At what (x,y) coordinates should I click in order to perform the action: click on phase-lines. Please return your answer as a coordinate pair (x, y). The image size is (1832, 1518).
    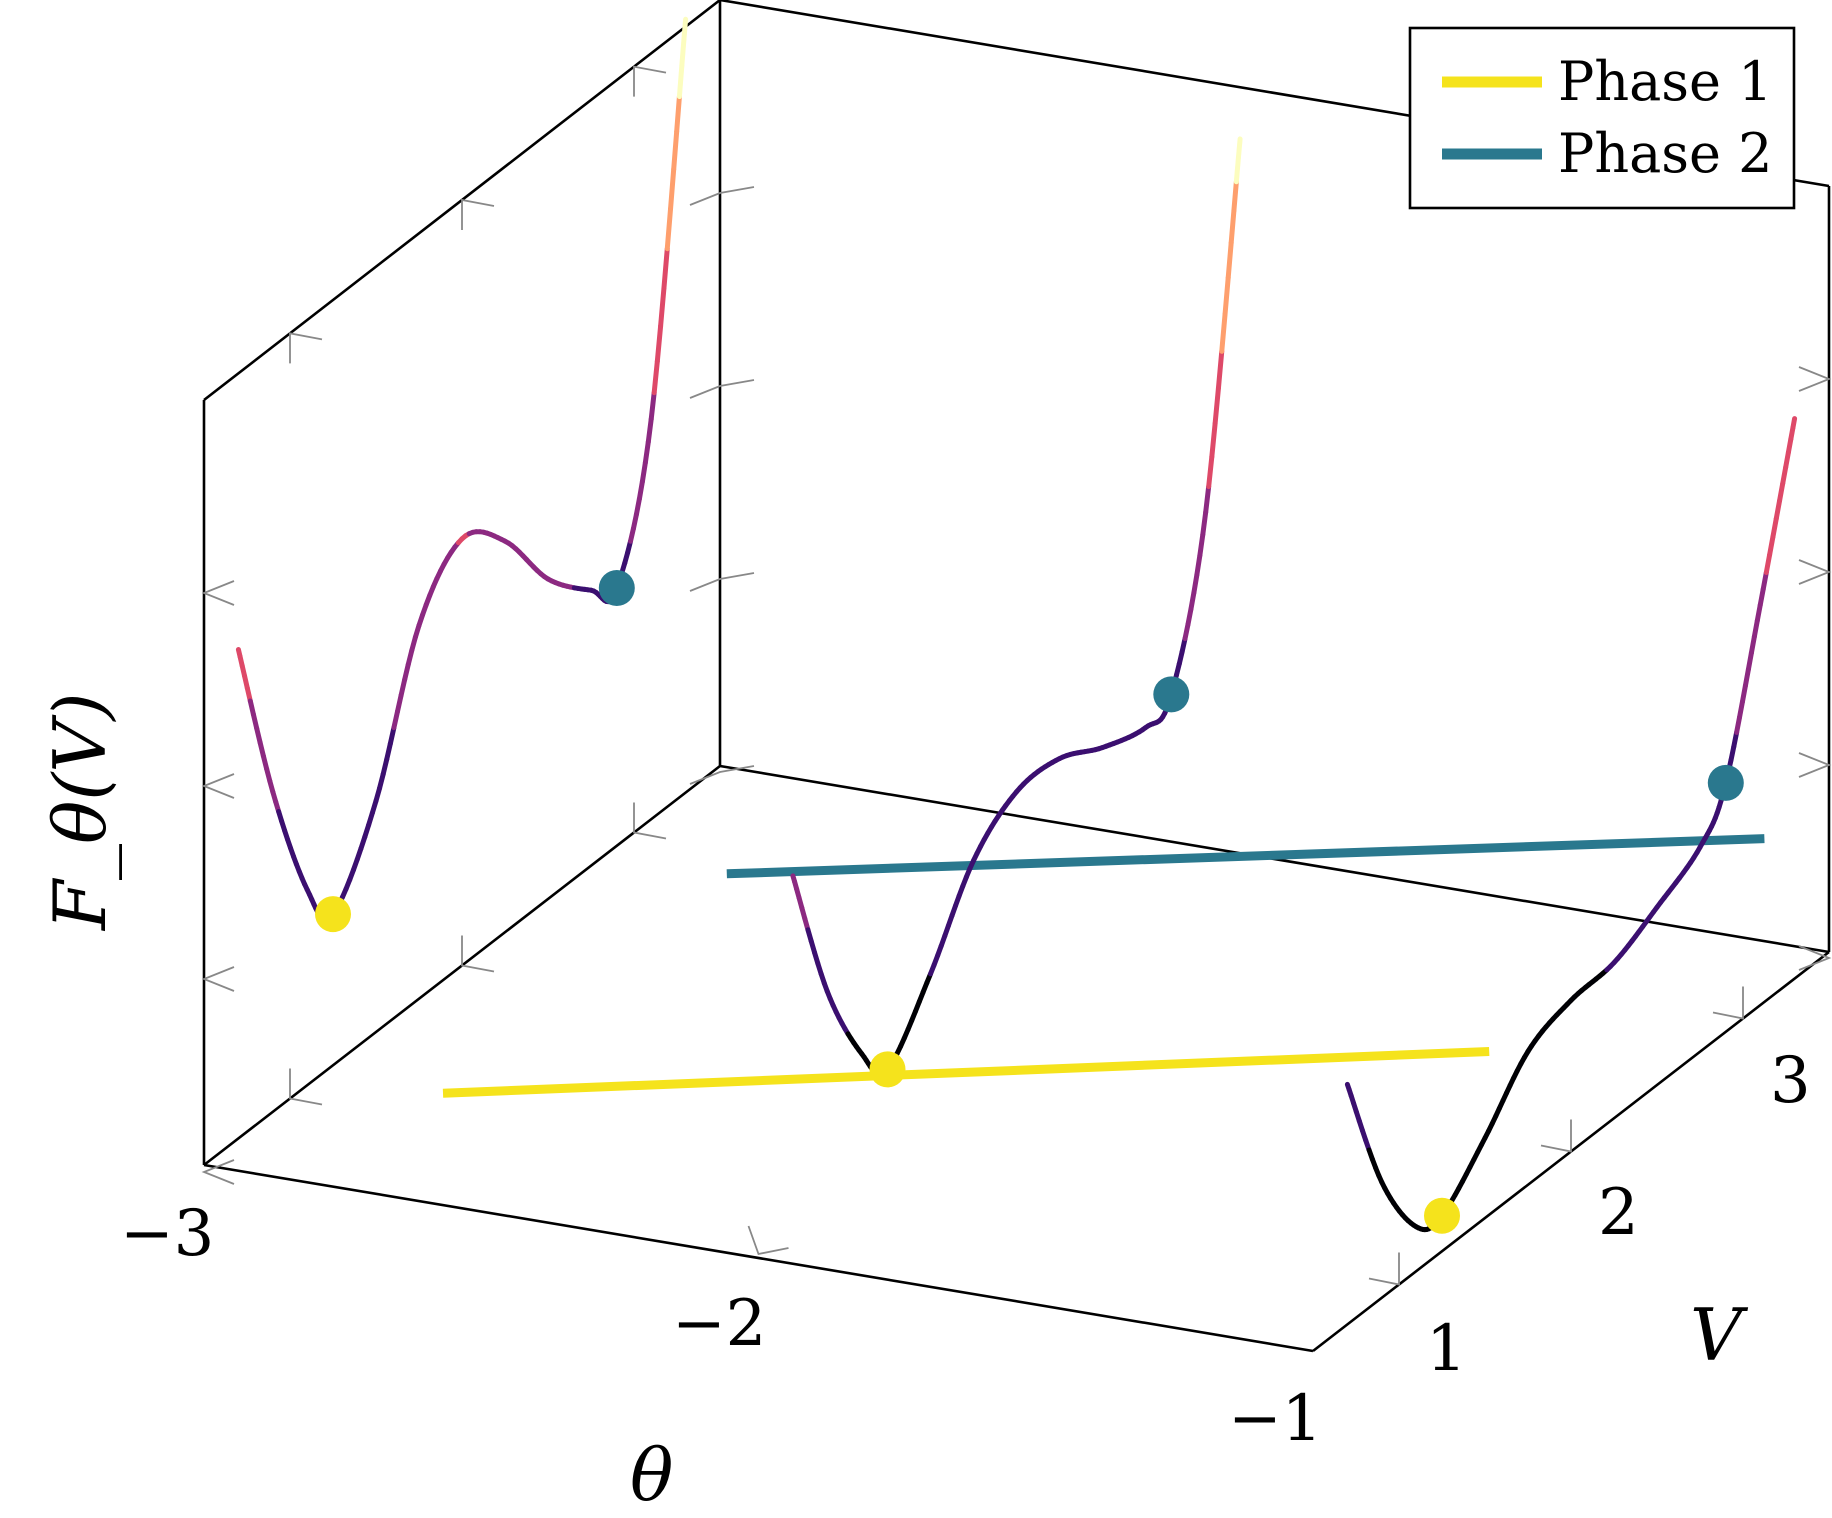
    Looking at the image, I should click on (1103, 966).